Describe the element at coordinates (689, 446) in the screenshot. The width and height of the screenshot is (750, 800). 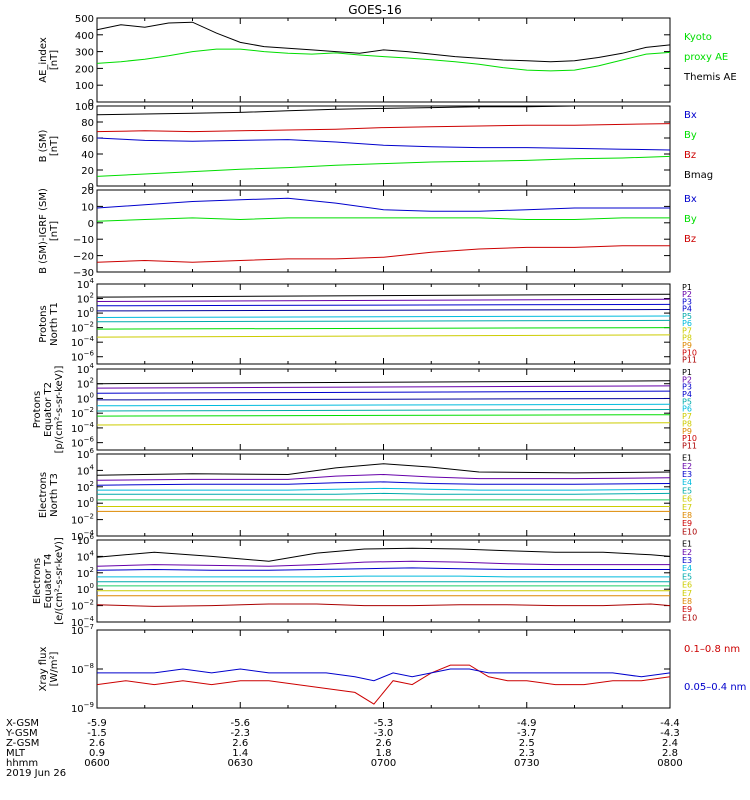
I see `legend-entry: P11` at that location.